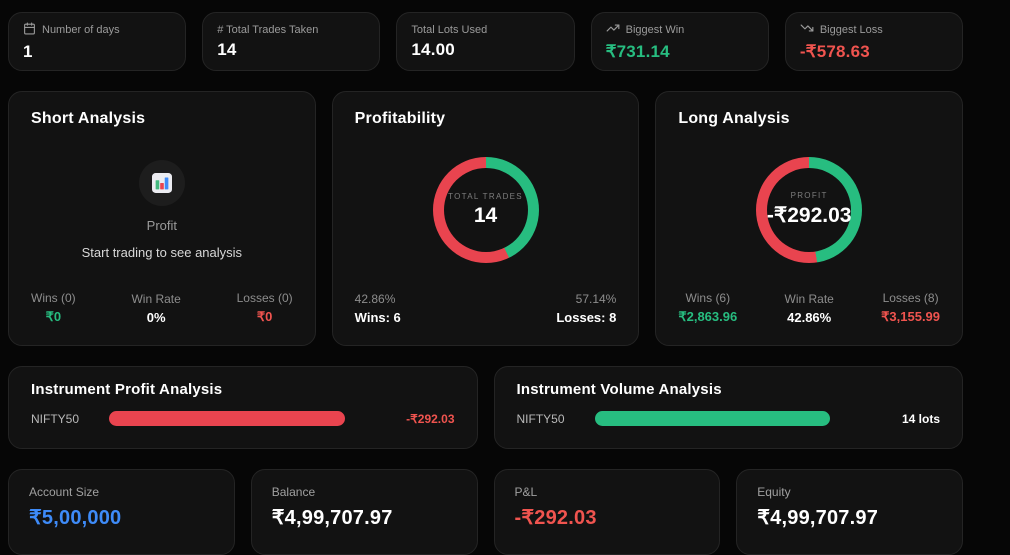  What do you see at coordinates (874, 41) in the screenshot?
I see `stat-card-biggest-loss: Biggest Loss -₹578.63` at bounding box center [874, 41].